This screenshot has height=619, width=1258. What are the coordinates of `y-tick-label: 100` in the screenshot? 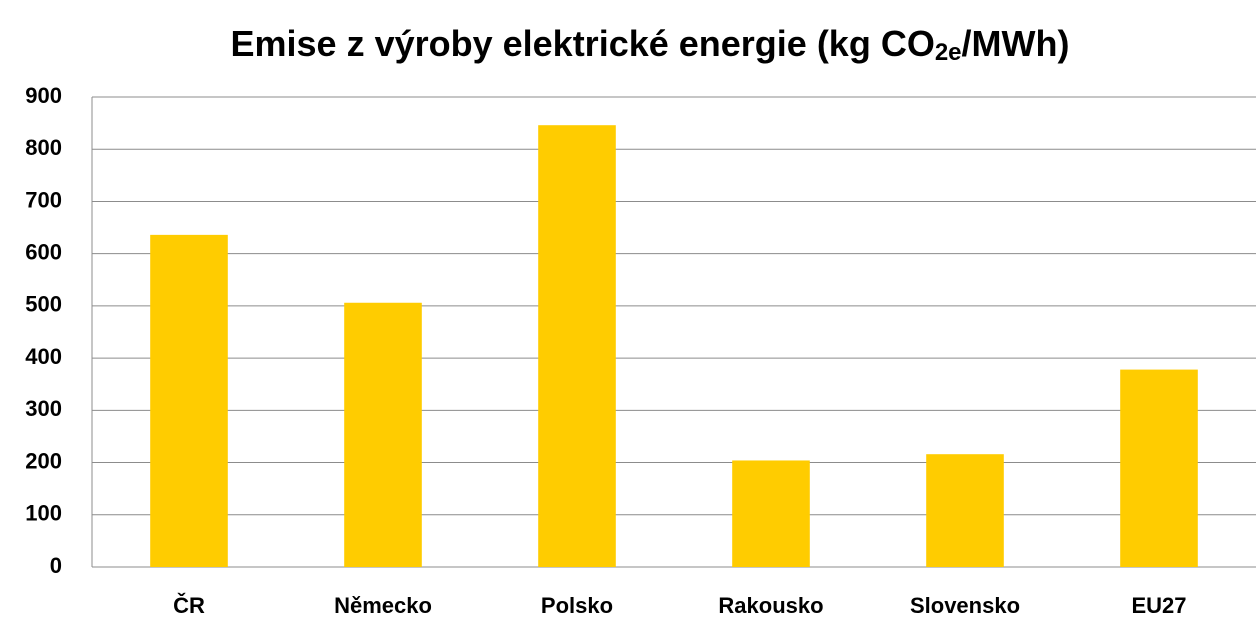 It's located at (43, 513).